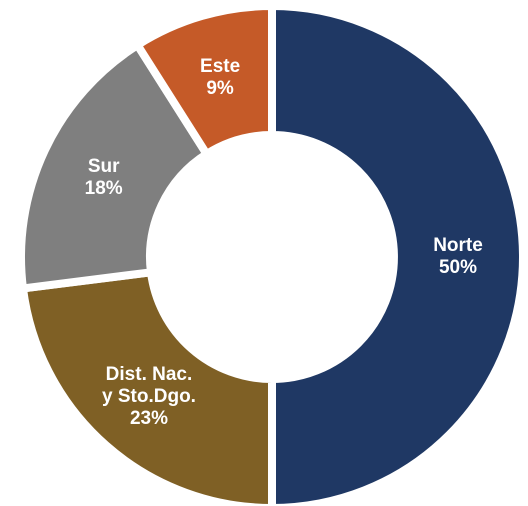 The width and height of the screenshot is (528, 506). Describe the element at coordinates (148, 418) in the screenshot. I see `percent-label: 23%` at that location.